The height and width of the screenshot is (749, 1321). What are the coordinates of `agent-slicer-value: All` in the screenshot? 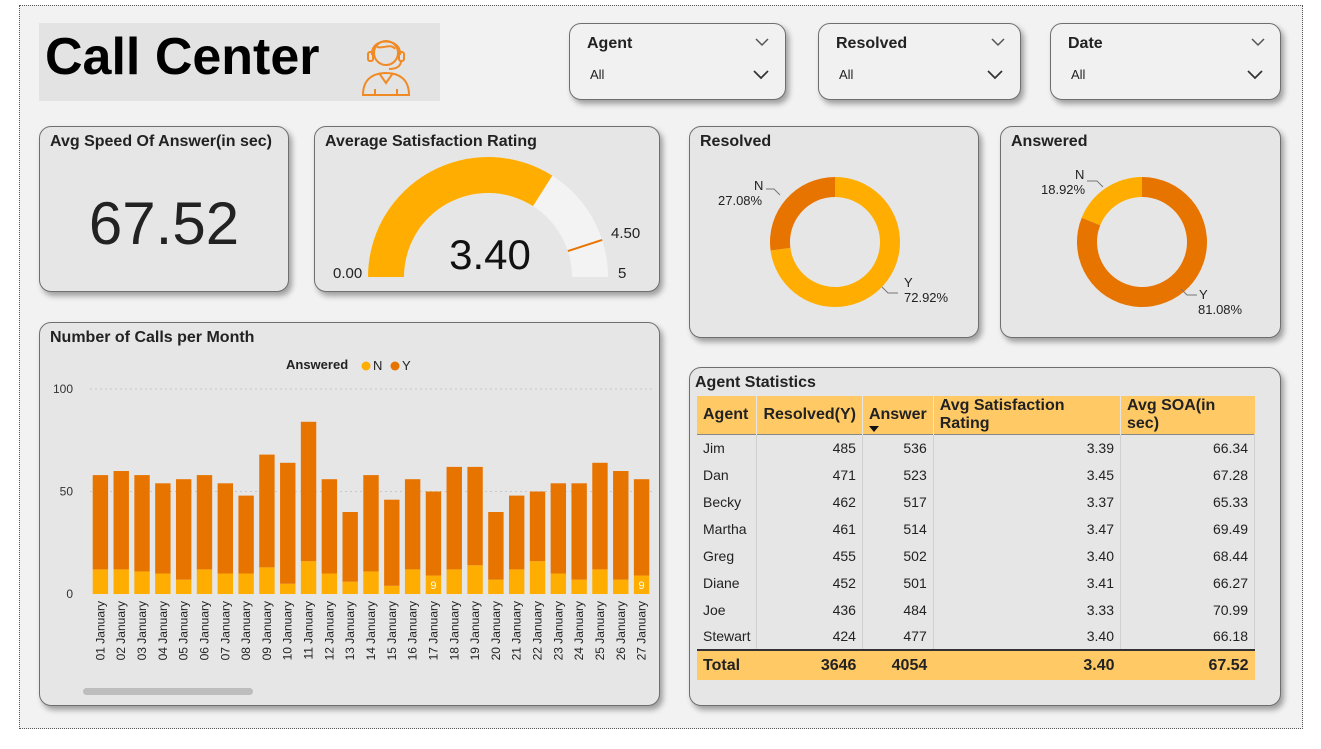 It's located at (597, 74).